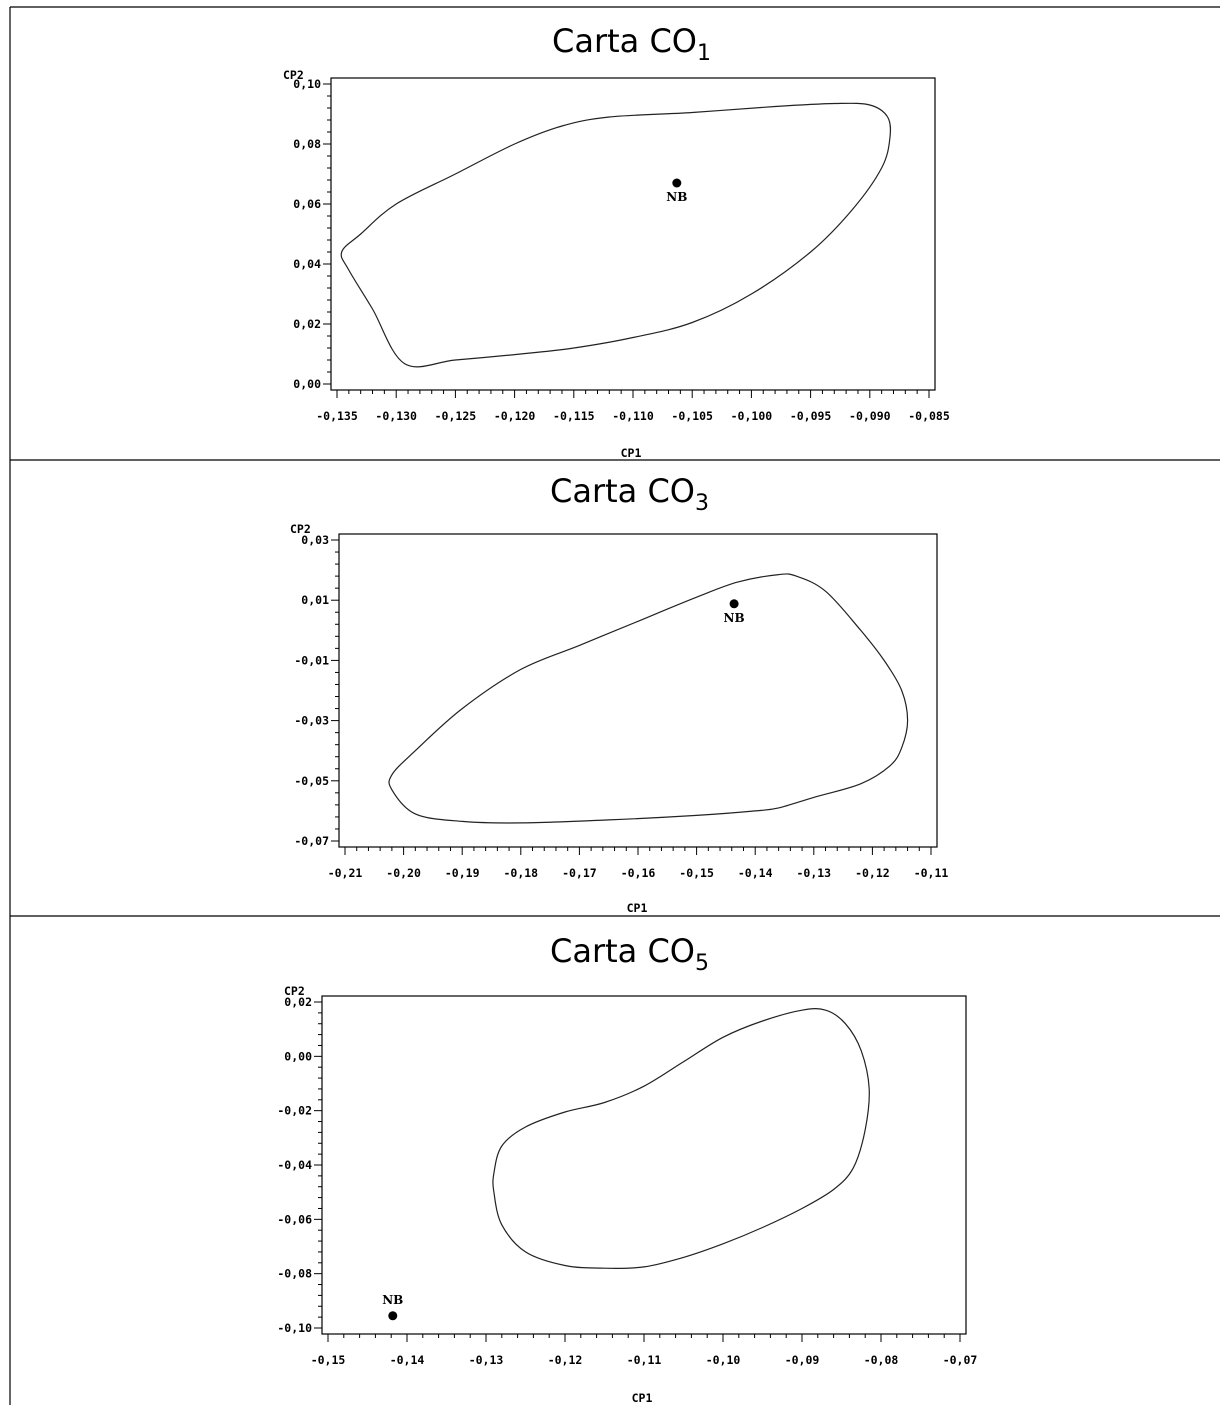 Image resolution: width=1220 pixels, height=1405 pixels. Describe the element at coordinates (579, 873) in the screenshot. I see `x-tick-label: -0,17` at that location.